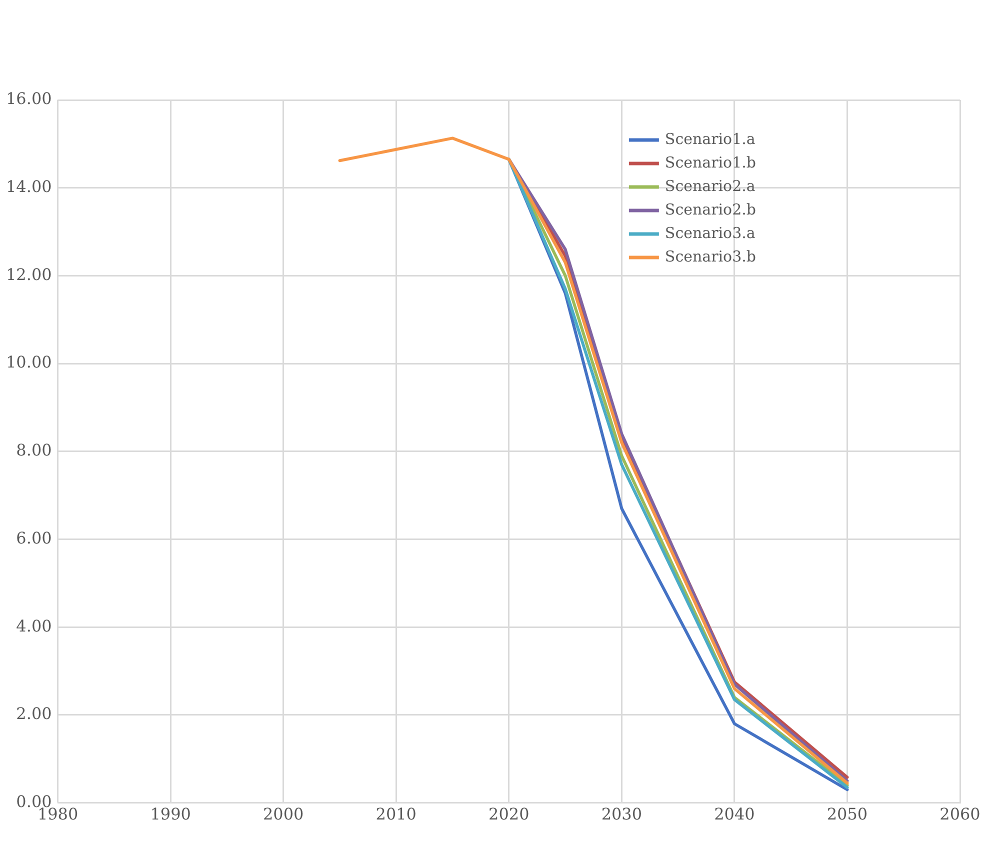 The width and height of the screenshot is (1000, 848). I want to click on x-tick-label: 2010, so click(396, 814).